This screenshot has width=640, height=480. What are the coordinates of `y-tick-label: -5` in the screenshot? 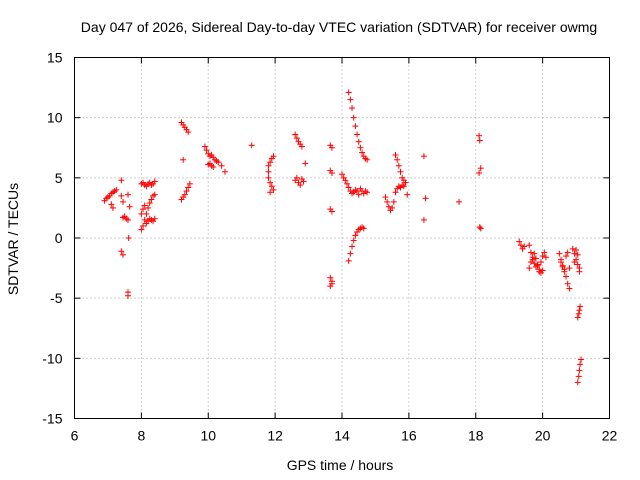 It's located at (56, 298).